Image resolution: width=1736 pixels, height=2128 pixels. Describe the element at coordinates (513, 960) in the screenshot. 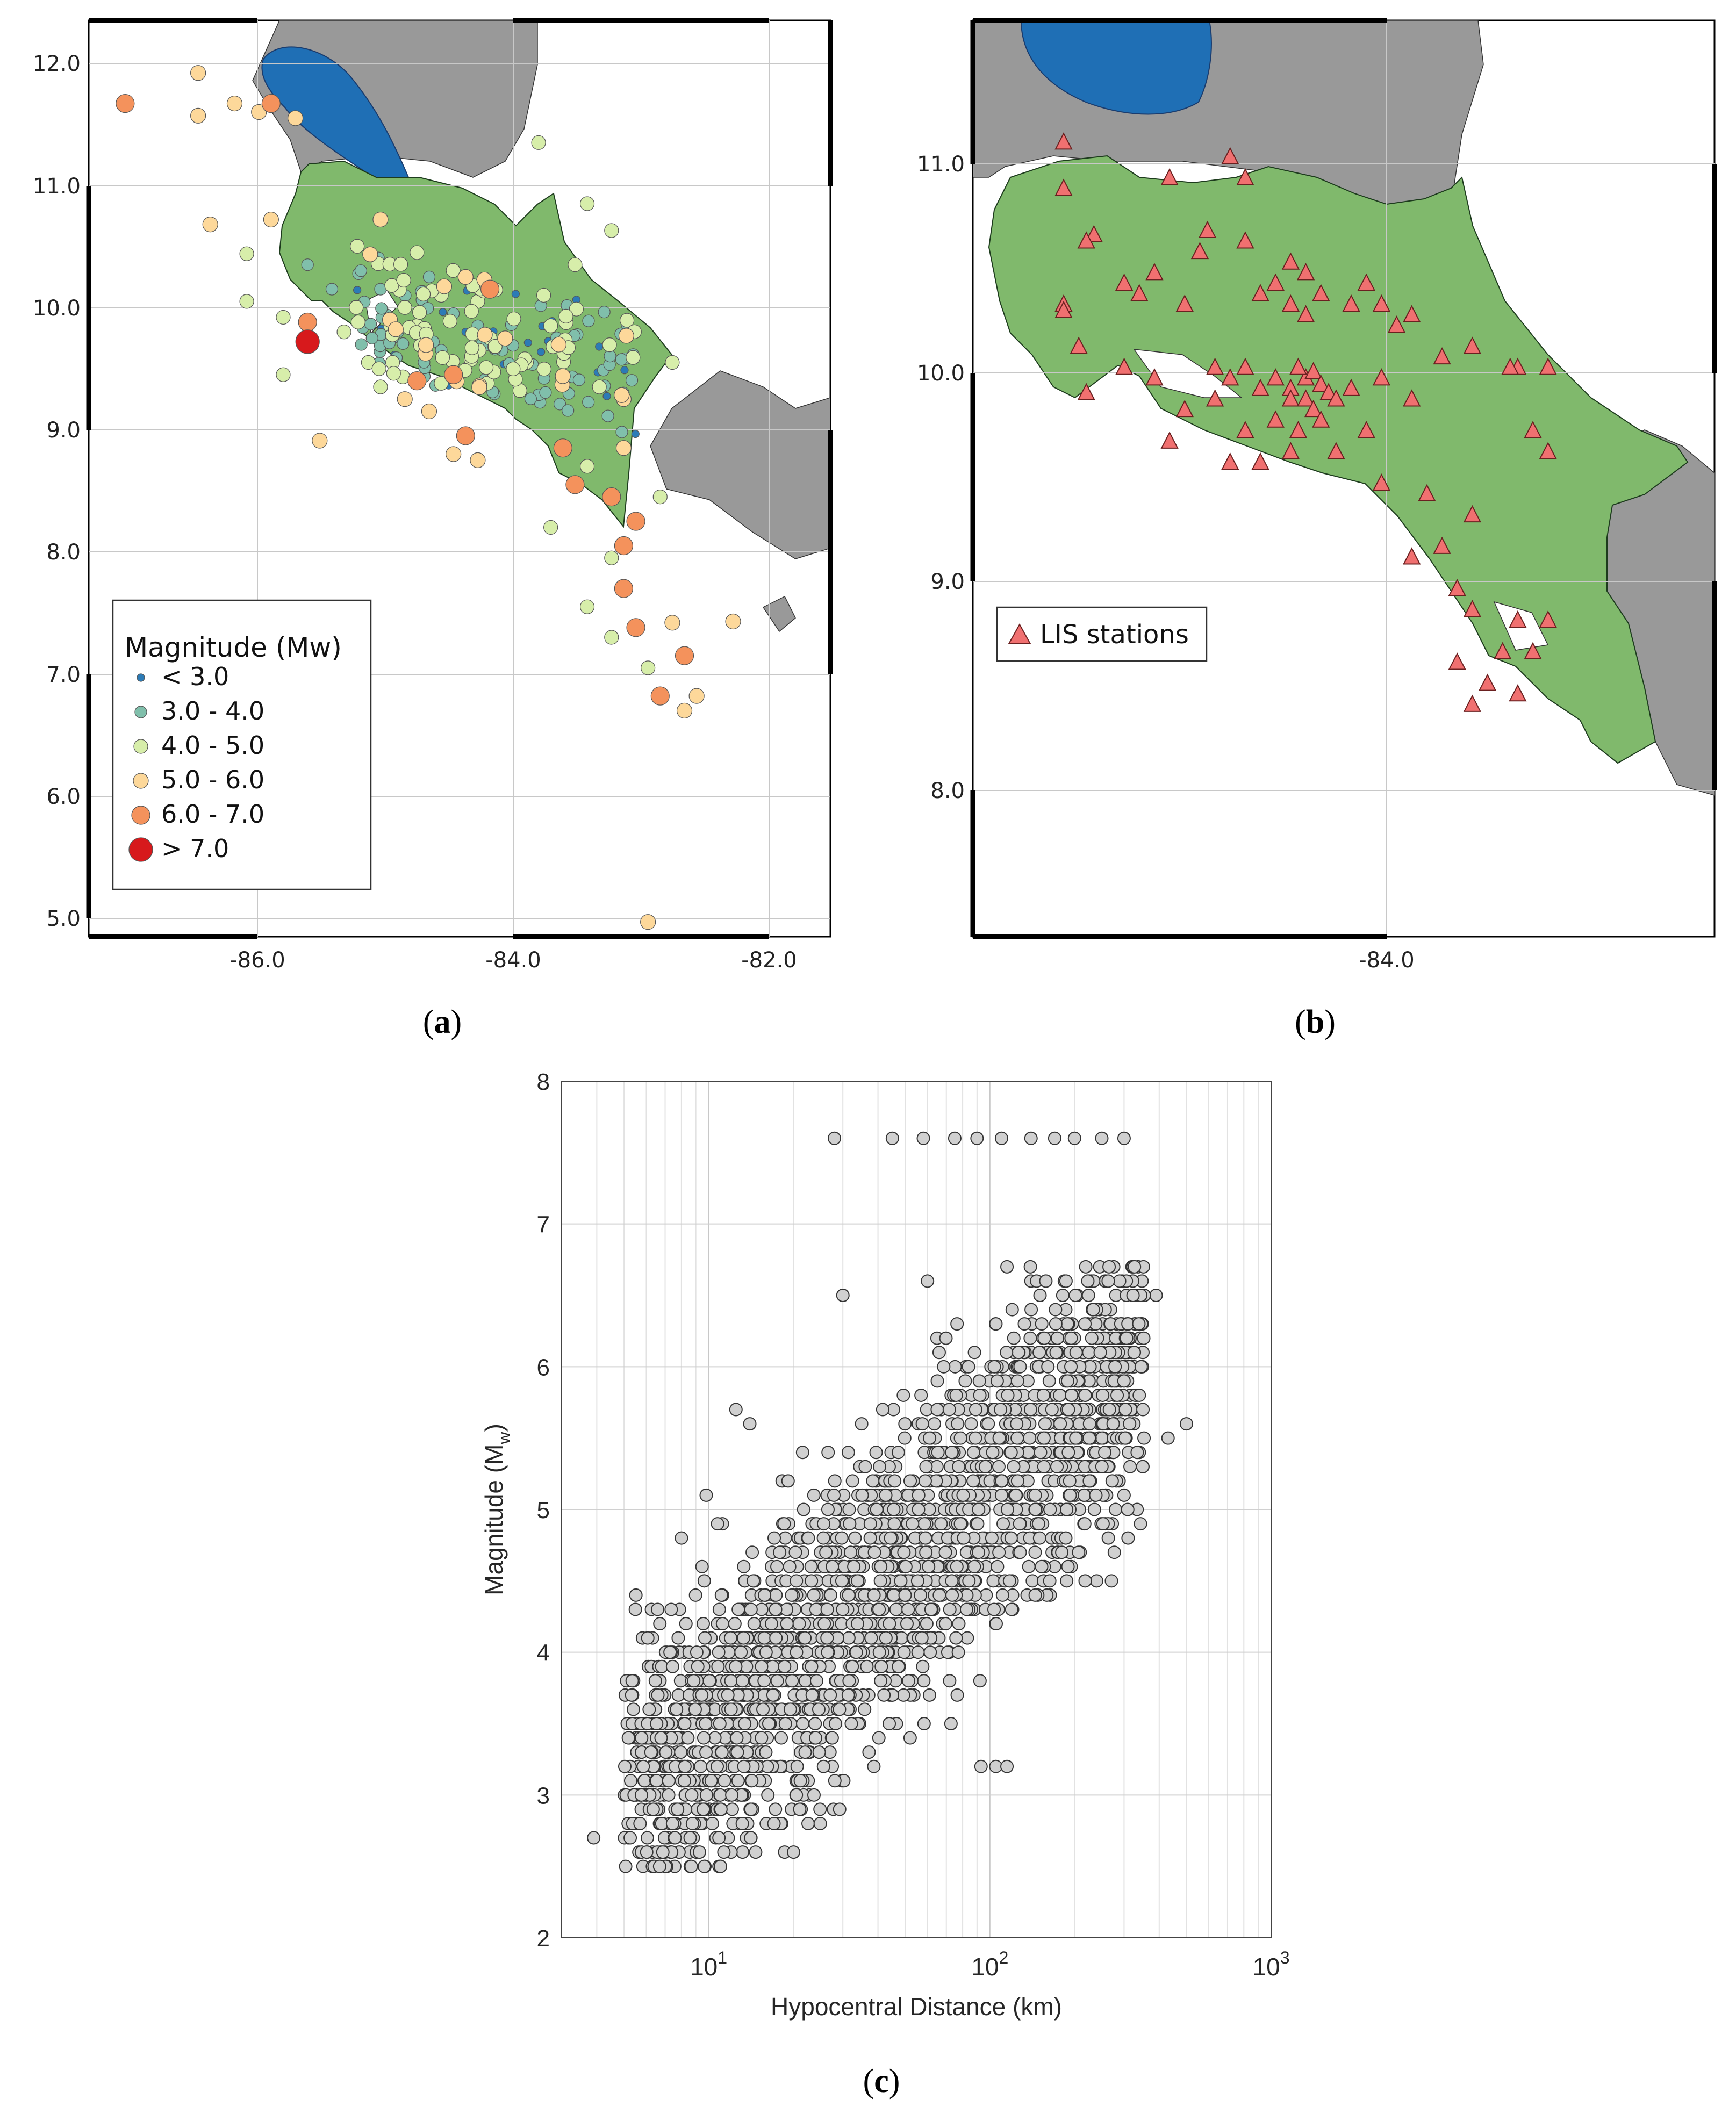

I see `map-a-xticks: -86.0 -84.0 -82.0` at that location.